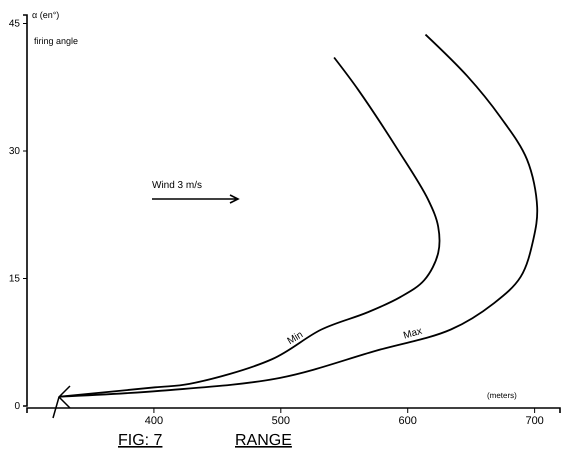 This screenshot has height=453, width=565. I want to click on y-tick-label: 30, so click(14, 152).